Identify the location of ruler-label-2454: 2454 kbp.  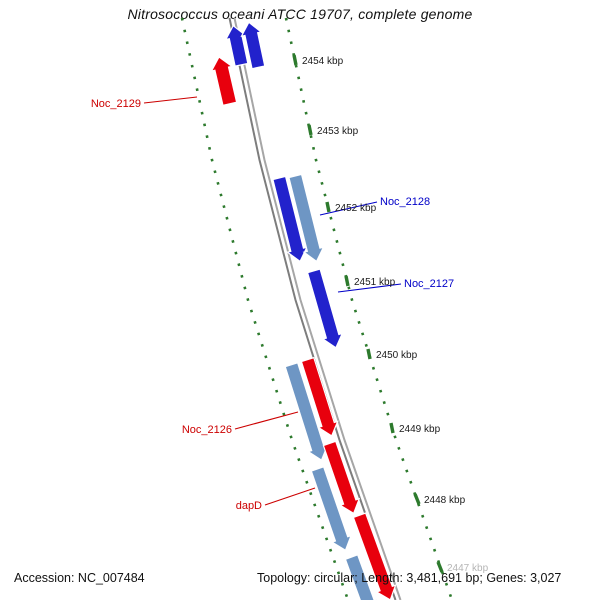
(323, 61).